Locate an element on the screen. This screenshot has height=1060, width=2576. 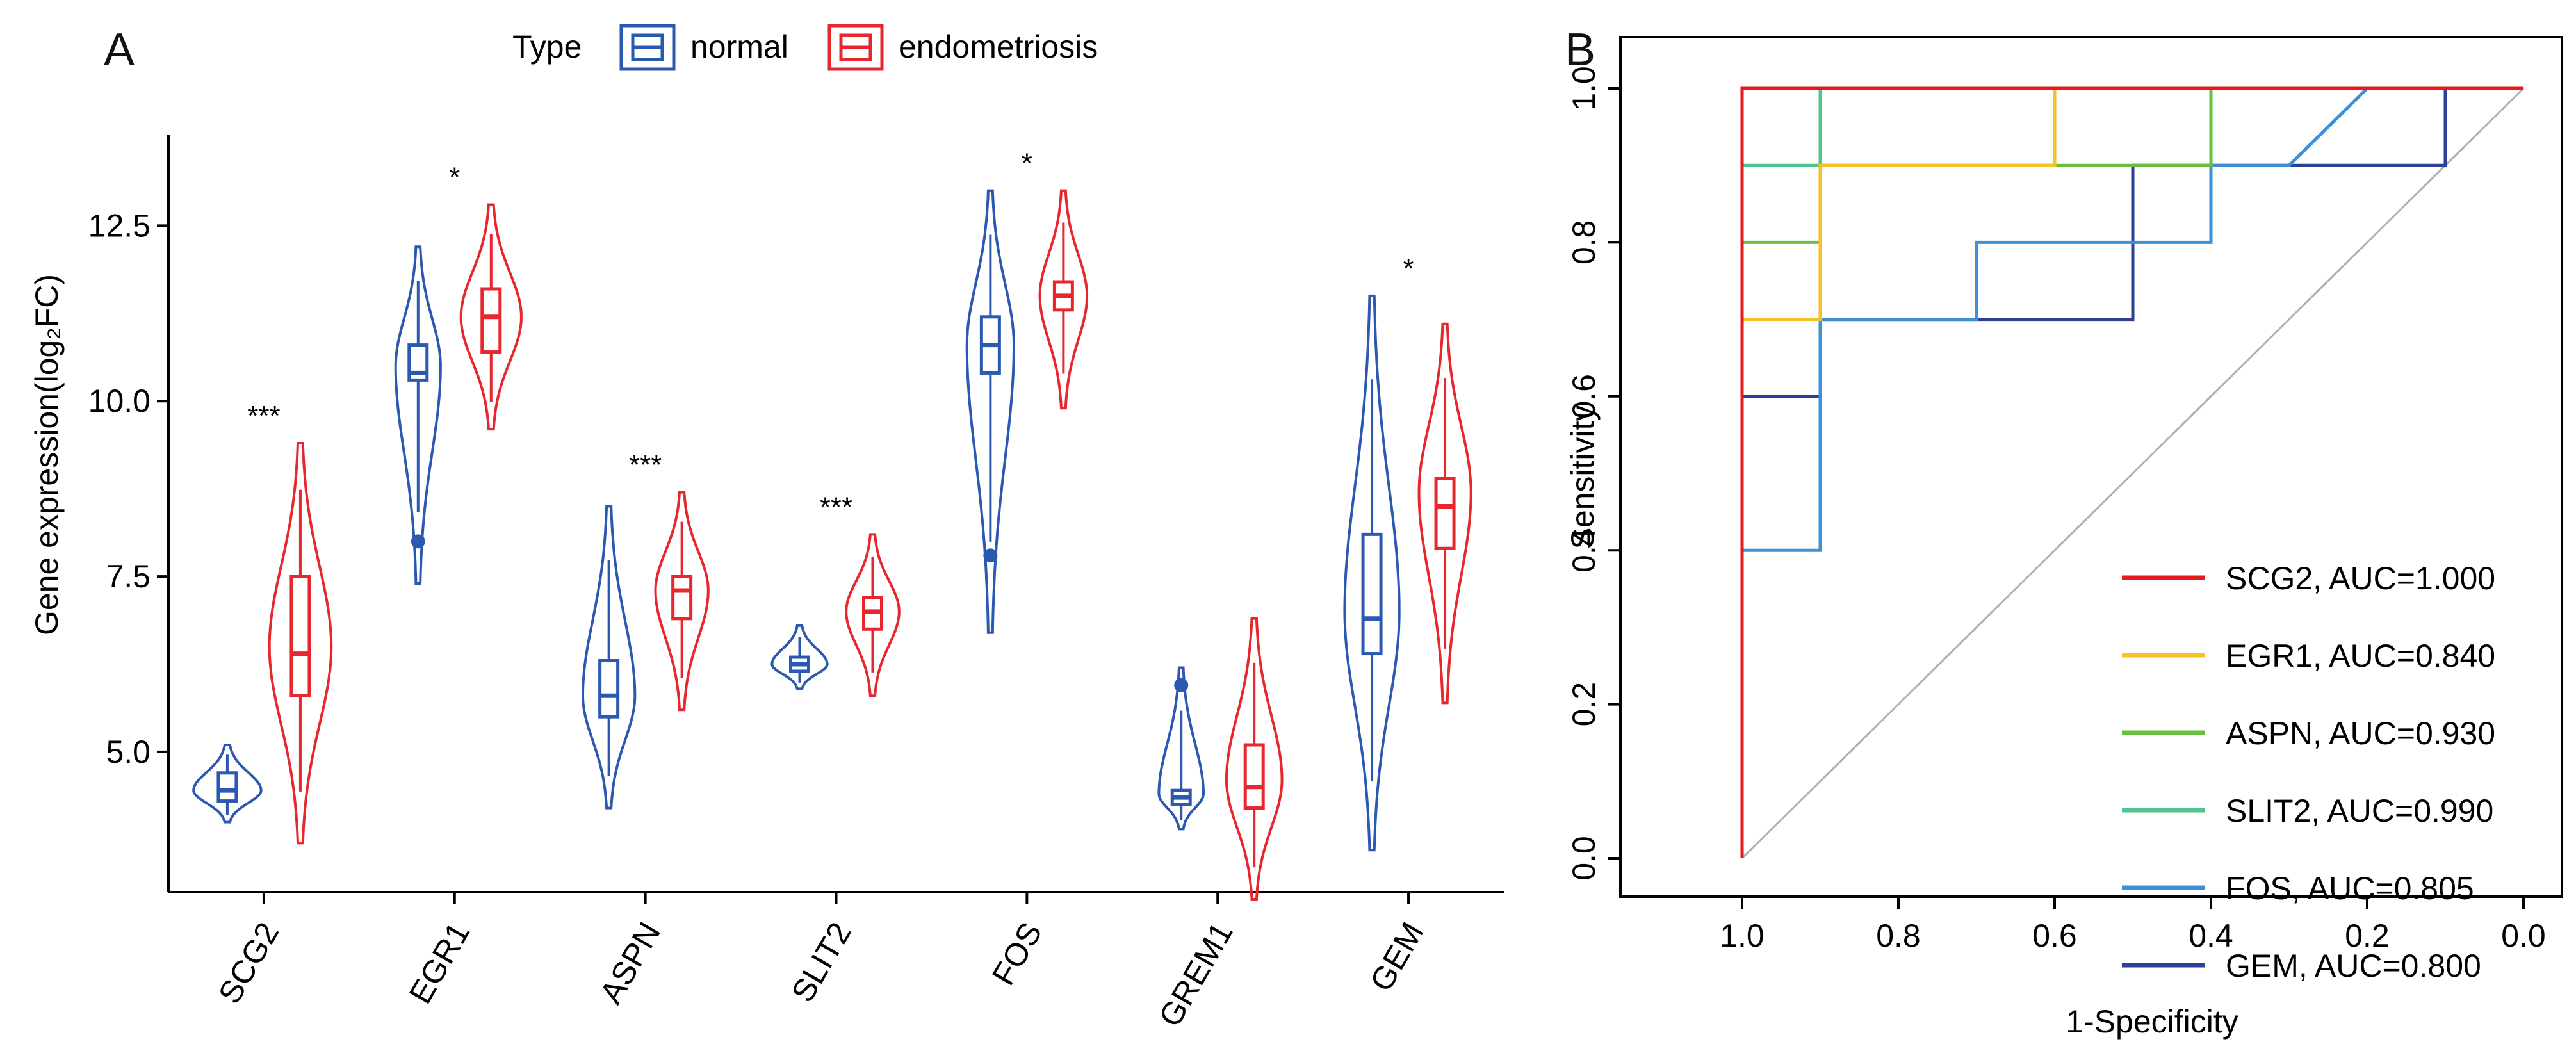
roc-x-tick-label: 1.0 is located at coordinates (1742, 936).